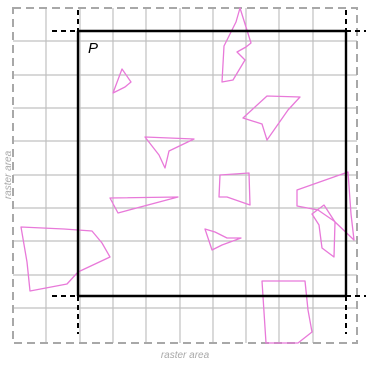 Image resolution: width=370 pixels, height=368 pixels. What do you see at coordinates (93, 48) in the screenshot?
I see `corner-label-p: P` at bounding box center [93, 48].